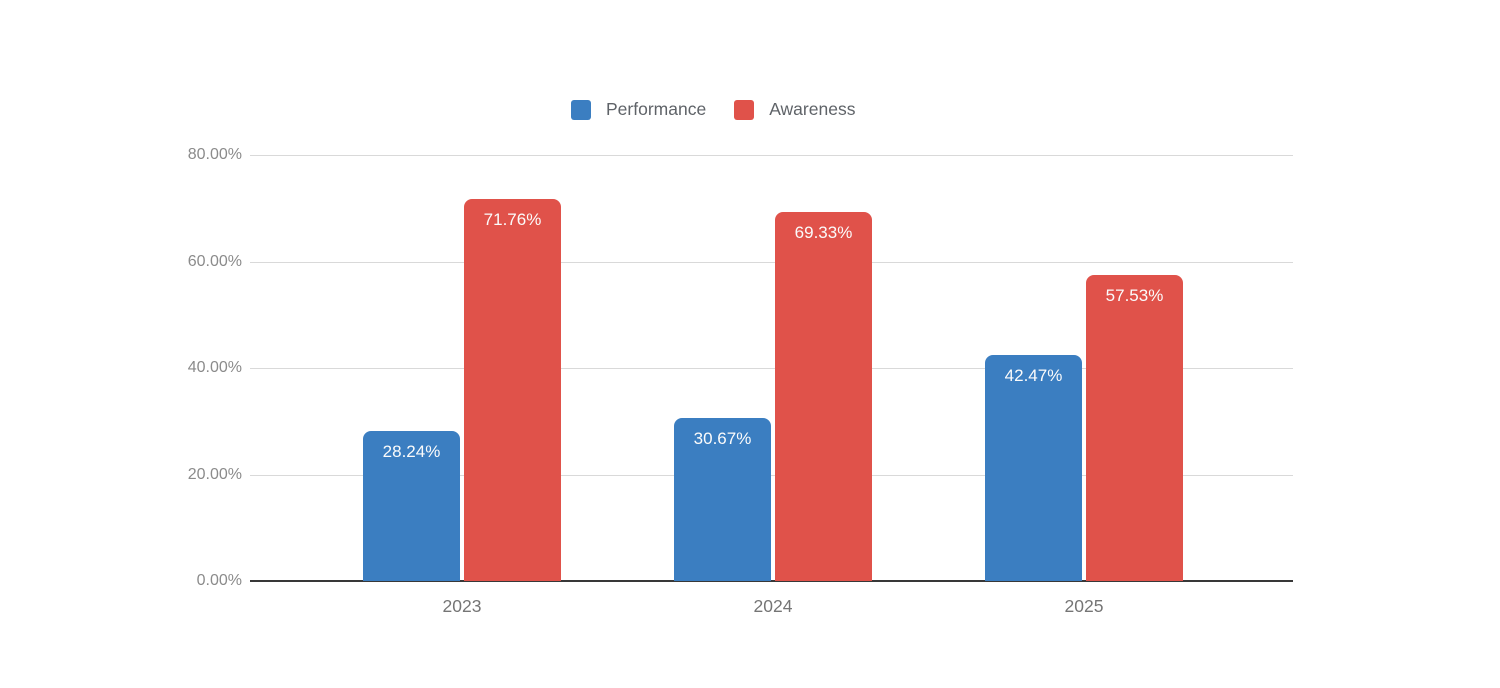 The height and width of the screenshot is (688, 1500). I want to click on bar-awareness-2025: 57.53%, so click(1134, 427).